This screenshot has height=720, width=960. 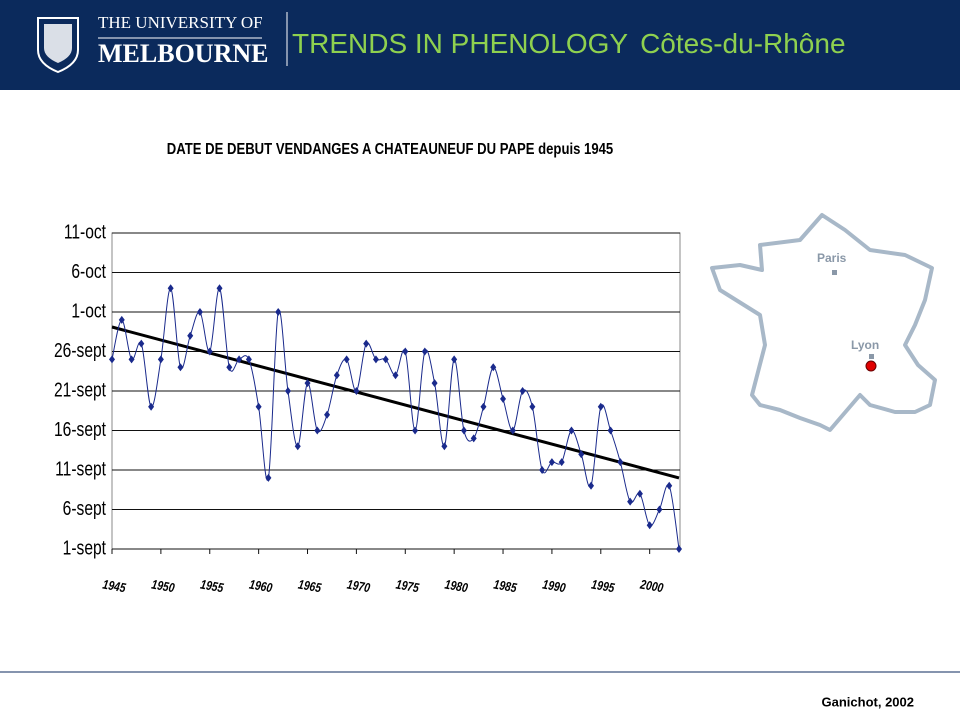 I want to click on france-outline, so click(x=823, y=322).